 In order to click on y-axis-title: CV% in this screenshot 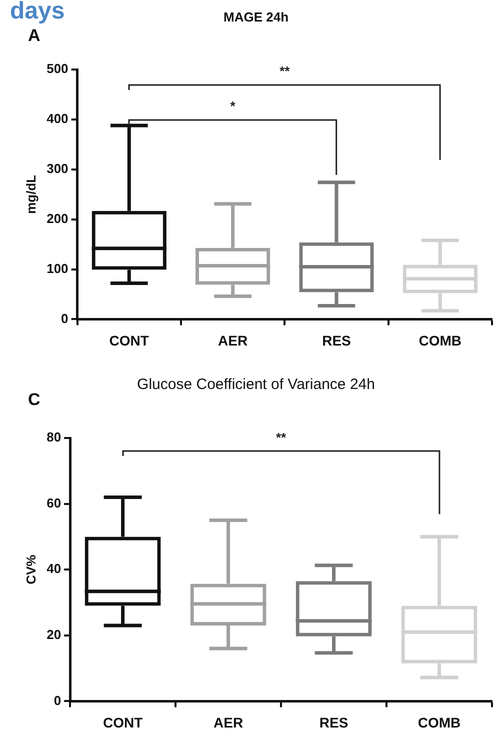, I will do `click(30, 569)`.